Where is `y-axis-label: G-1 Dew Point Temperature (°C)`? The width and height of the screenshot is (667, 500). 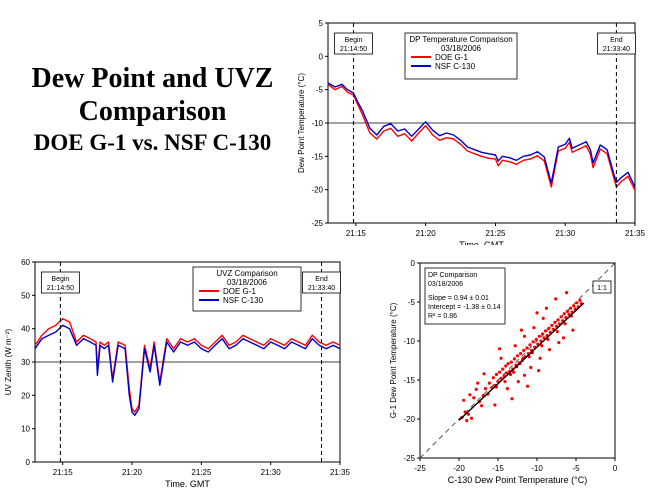 y-axis-label: G-1 Dew Point Temperature (°C) is located at coordinates (393, 360).